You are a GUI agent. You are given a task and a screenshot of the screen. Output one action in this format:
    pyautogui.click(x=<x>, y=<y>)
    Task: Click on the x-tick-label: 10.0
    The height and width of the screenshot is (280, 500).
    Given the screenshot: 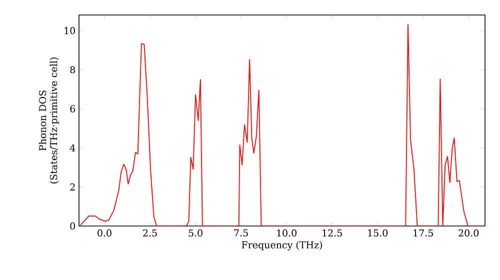 What is the action you would take?
    pyautogui.click(x=286, y=233)
    